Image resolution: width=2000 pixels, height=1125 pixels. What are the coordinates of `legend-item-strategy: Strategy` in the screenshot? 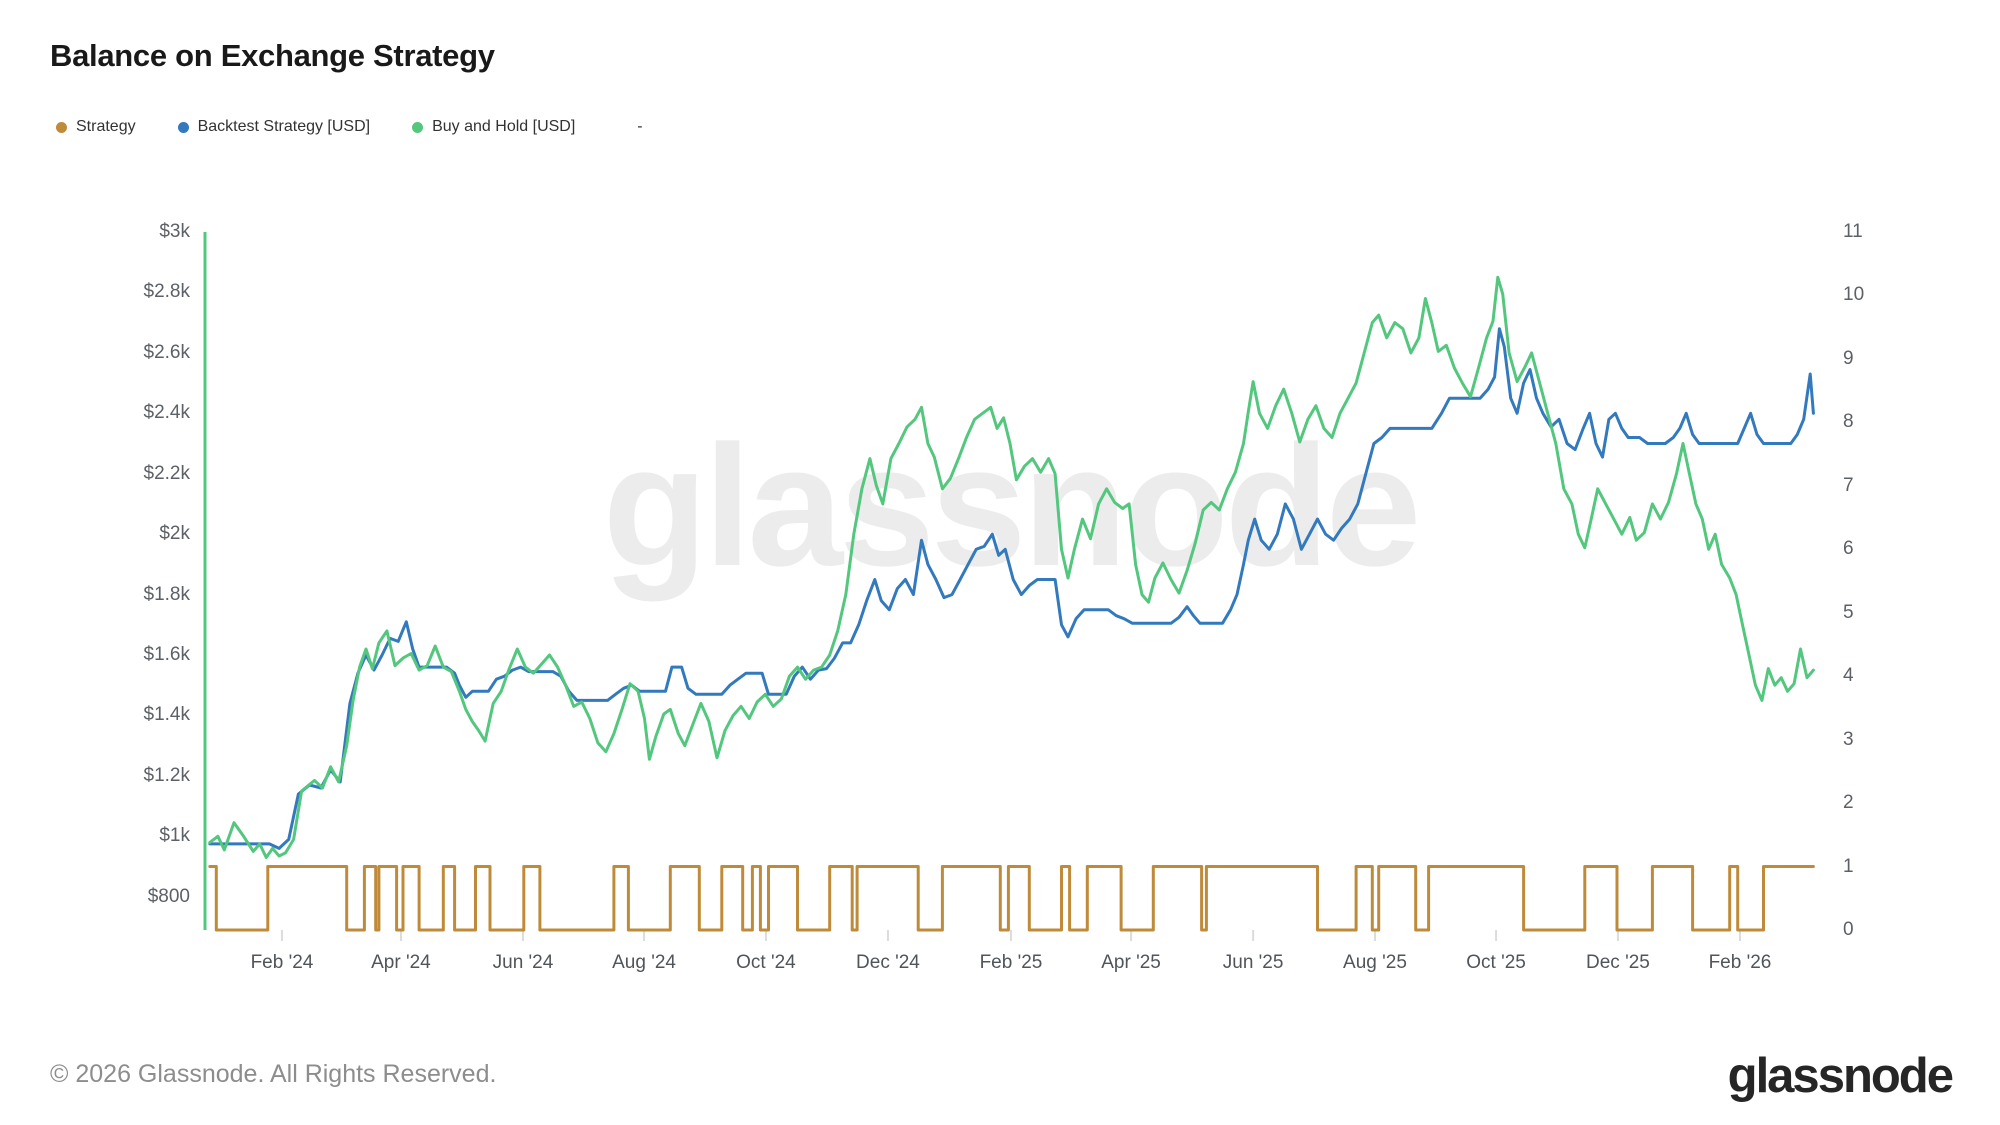 It's located at (96, 127).